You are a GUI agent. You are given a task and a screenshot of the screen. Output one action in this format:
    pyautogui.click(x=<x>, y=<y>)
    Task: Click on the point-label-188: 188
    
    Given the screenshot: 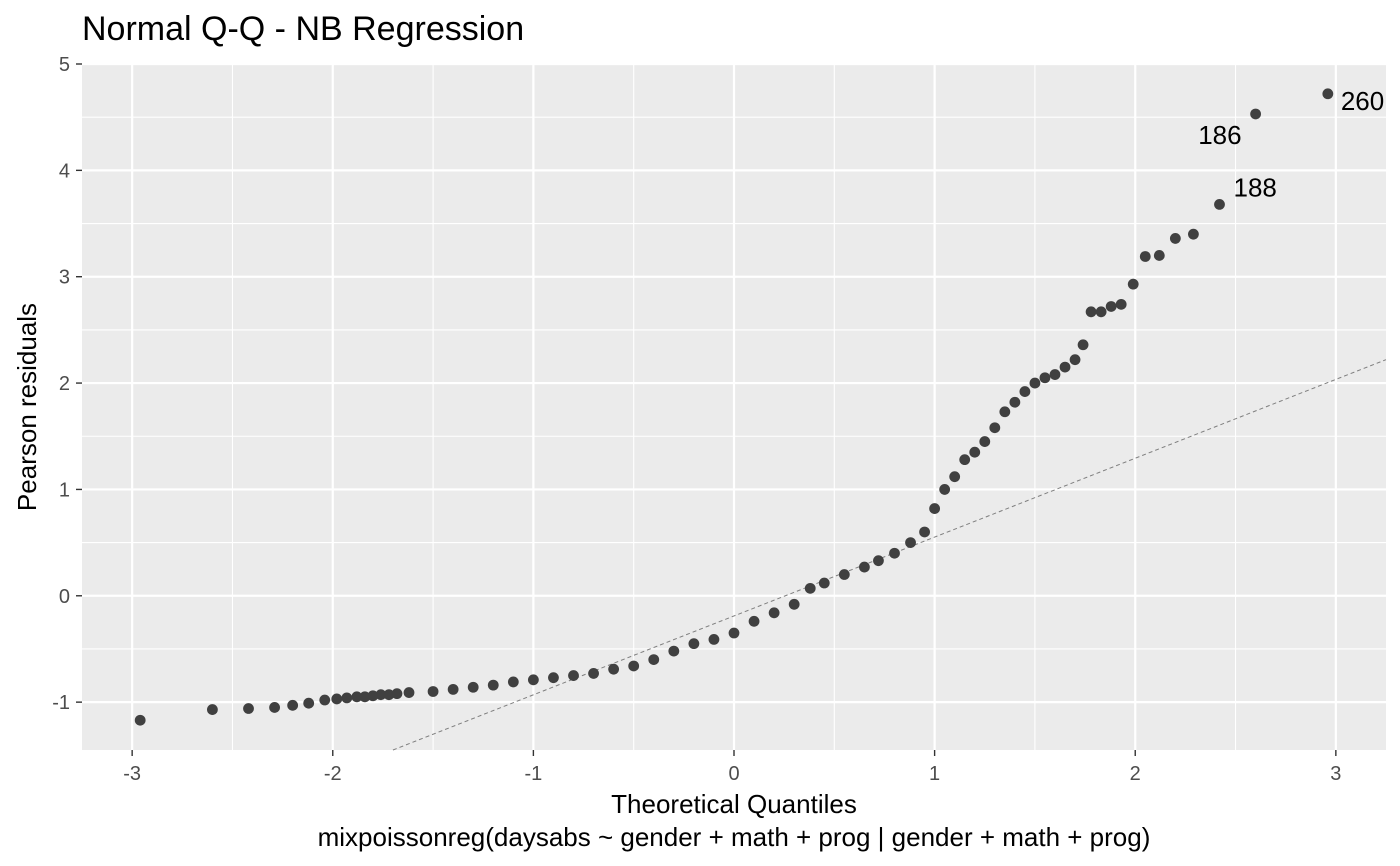 What is the action you would take?
    pyautogui.click(x=1254, y=187)
    